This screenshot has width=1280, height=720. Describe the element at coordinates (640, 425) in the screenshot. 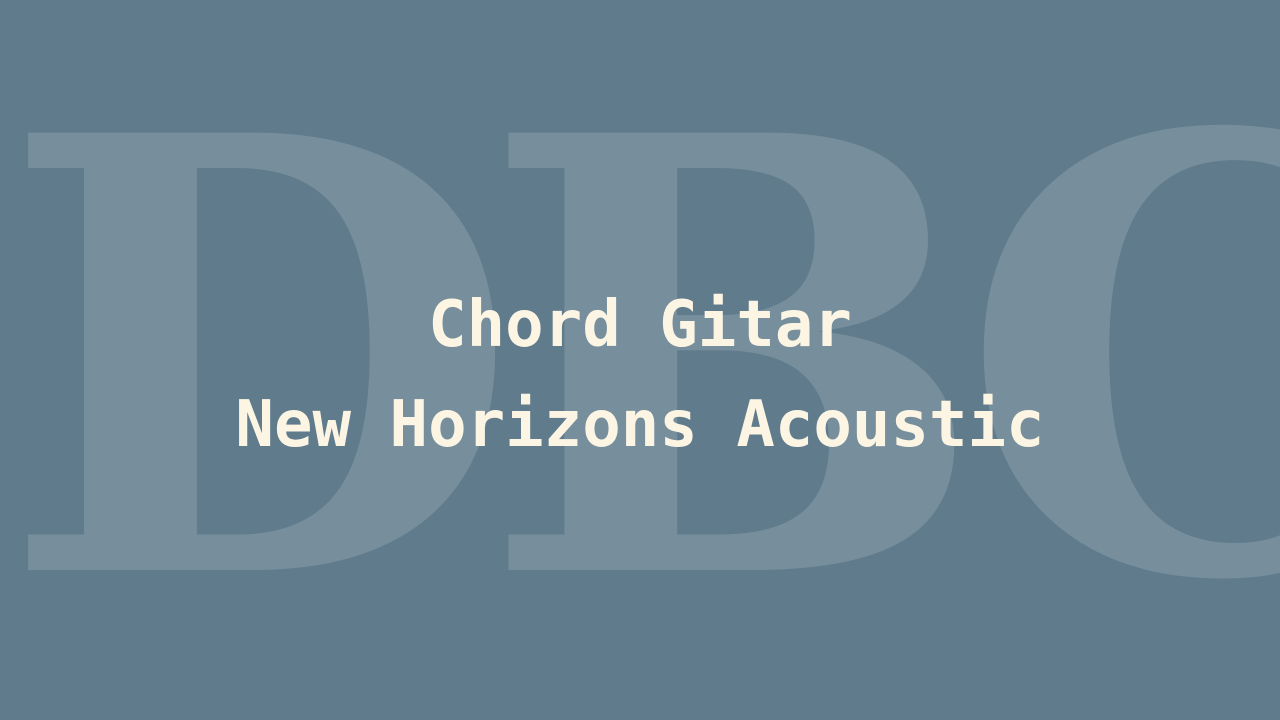

I see `title-line-song-name: New Horizons Acoustic` at that location.